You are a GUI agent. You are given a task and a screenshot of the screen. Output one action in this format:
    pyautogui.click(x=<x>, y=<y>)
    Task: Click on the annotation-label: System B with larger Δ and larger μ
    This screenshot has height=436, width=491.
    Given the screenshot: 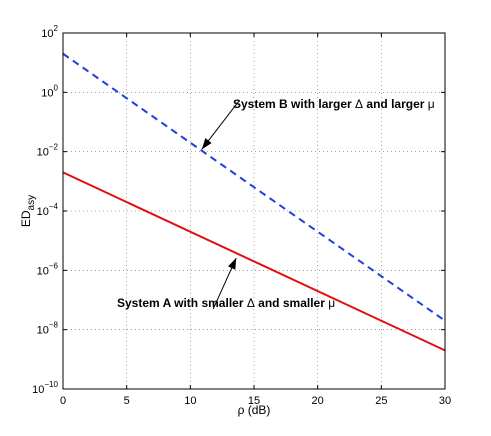 What is the action you would take?
    pyautogui.click(x=334, y=104)
    